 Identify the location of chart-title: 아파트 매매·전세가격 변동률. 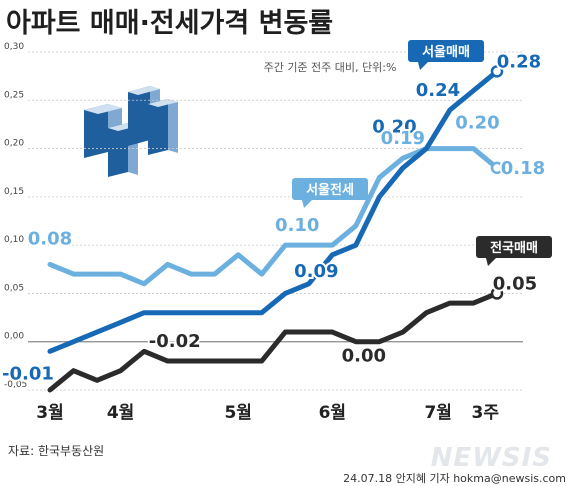
(169, 23).